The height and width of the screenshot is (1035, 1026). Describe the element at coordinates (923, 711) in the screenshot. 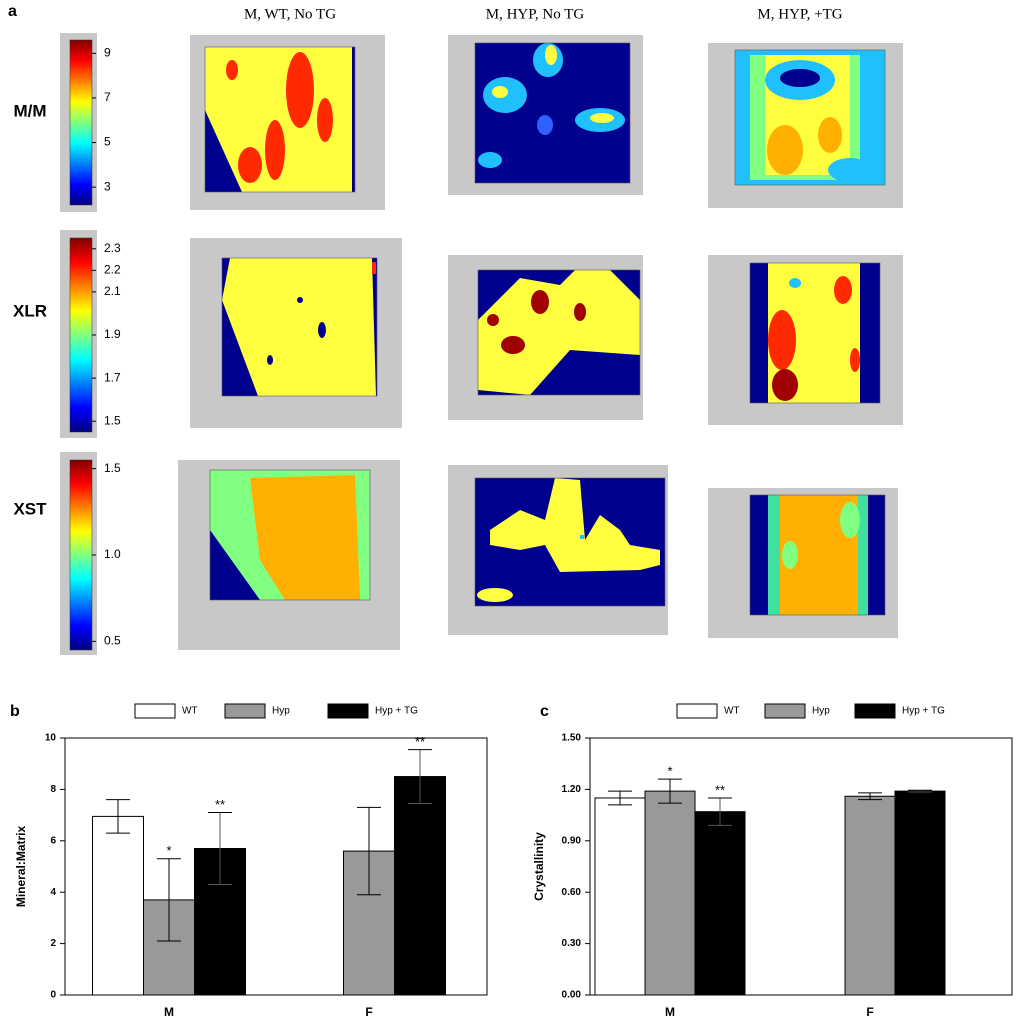

I see `legend-label: Hyp + TG` at that location.